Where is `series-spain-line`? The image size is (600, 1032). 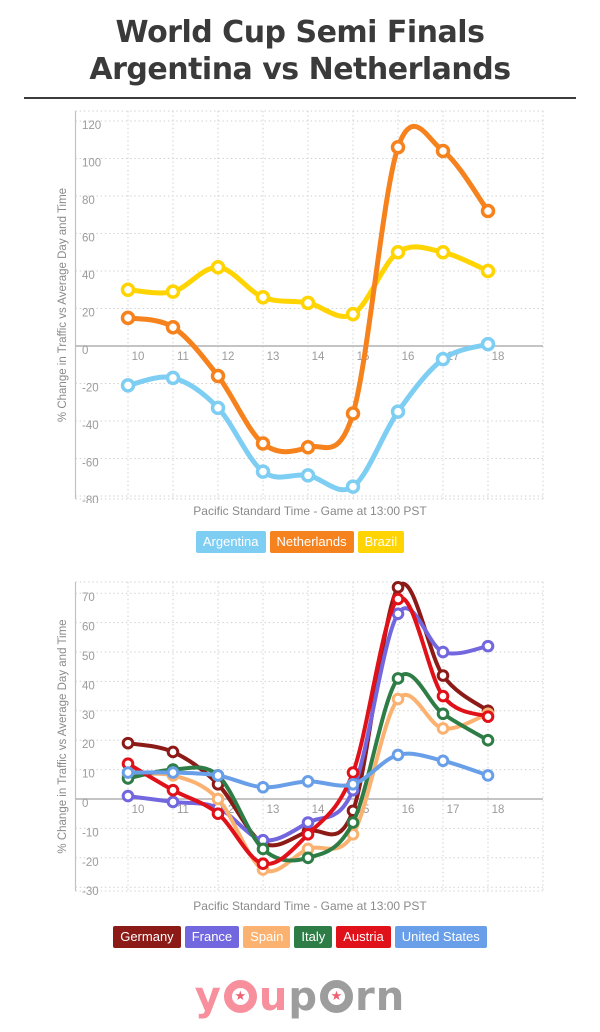
series-spain-line is located at coordinates (308, 783).